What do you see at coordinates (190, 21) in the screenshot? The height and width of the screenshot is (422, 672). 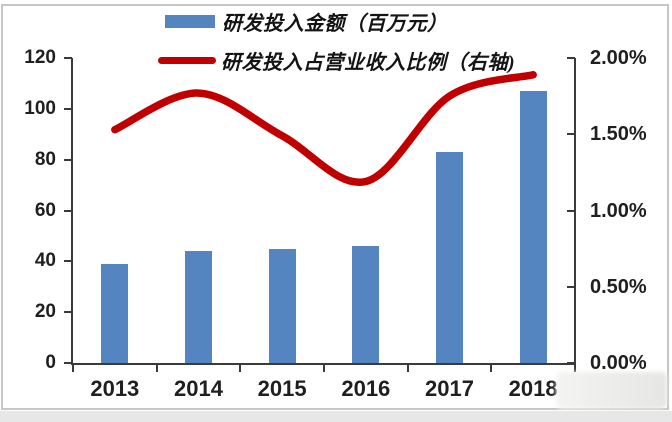 I see `legend-swatch-bar-icon` at bounding box center [190, 21].